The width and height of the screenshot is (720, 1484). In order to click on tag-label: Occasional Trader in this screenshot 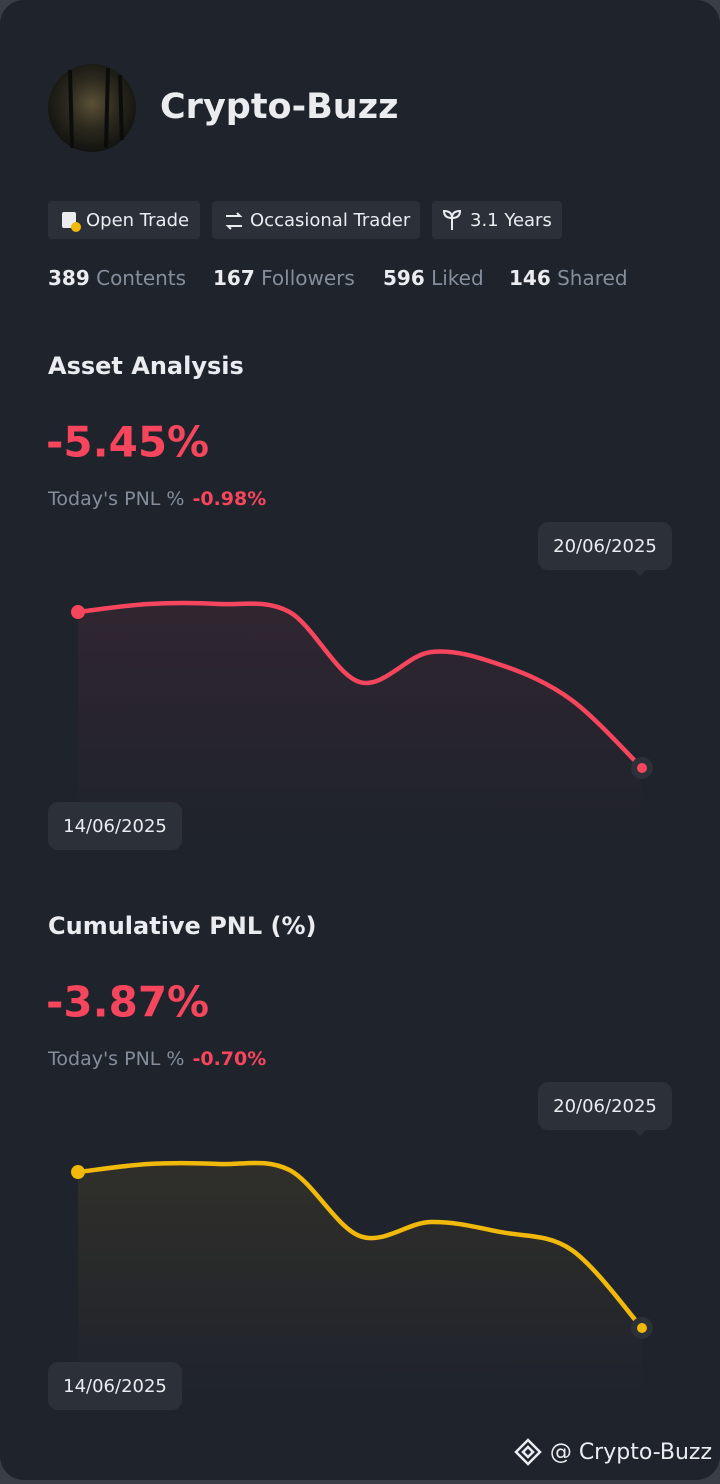, I will do `click(330, 220)`.